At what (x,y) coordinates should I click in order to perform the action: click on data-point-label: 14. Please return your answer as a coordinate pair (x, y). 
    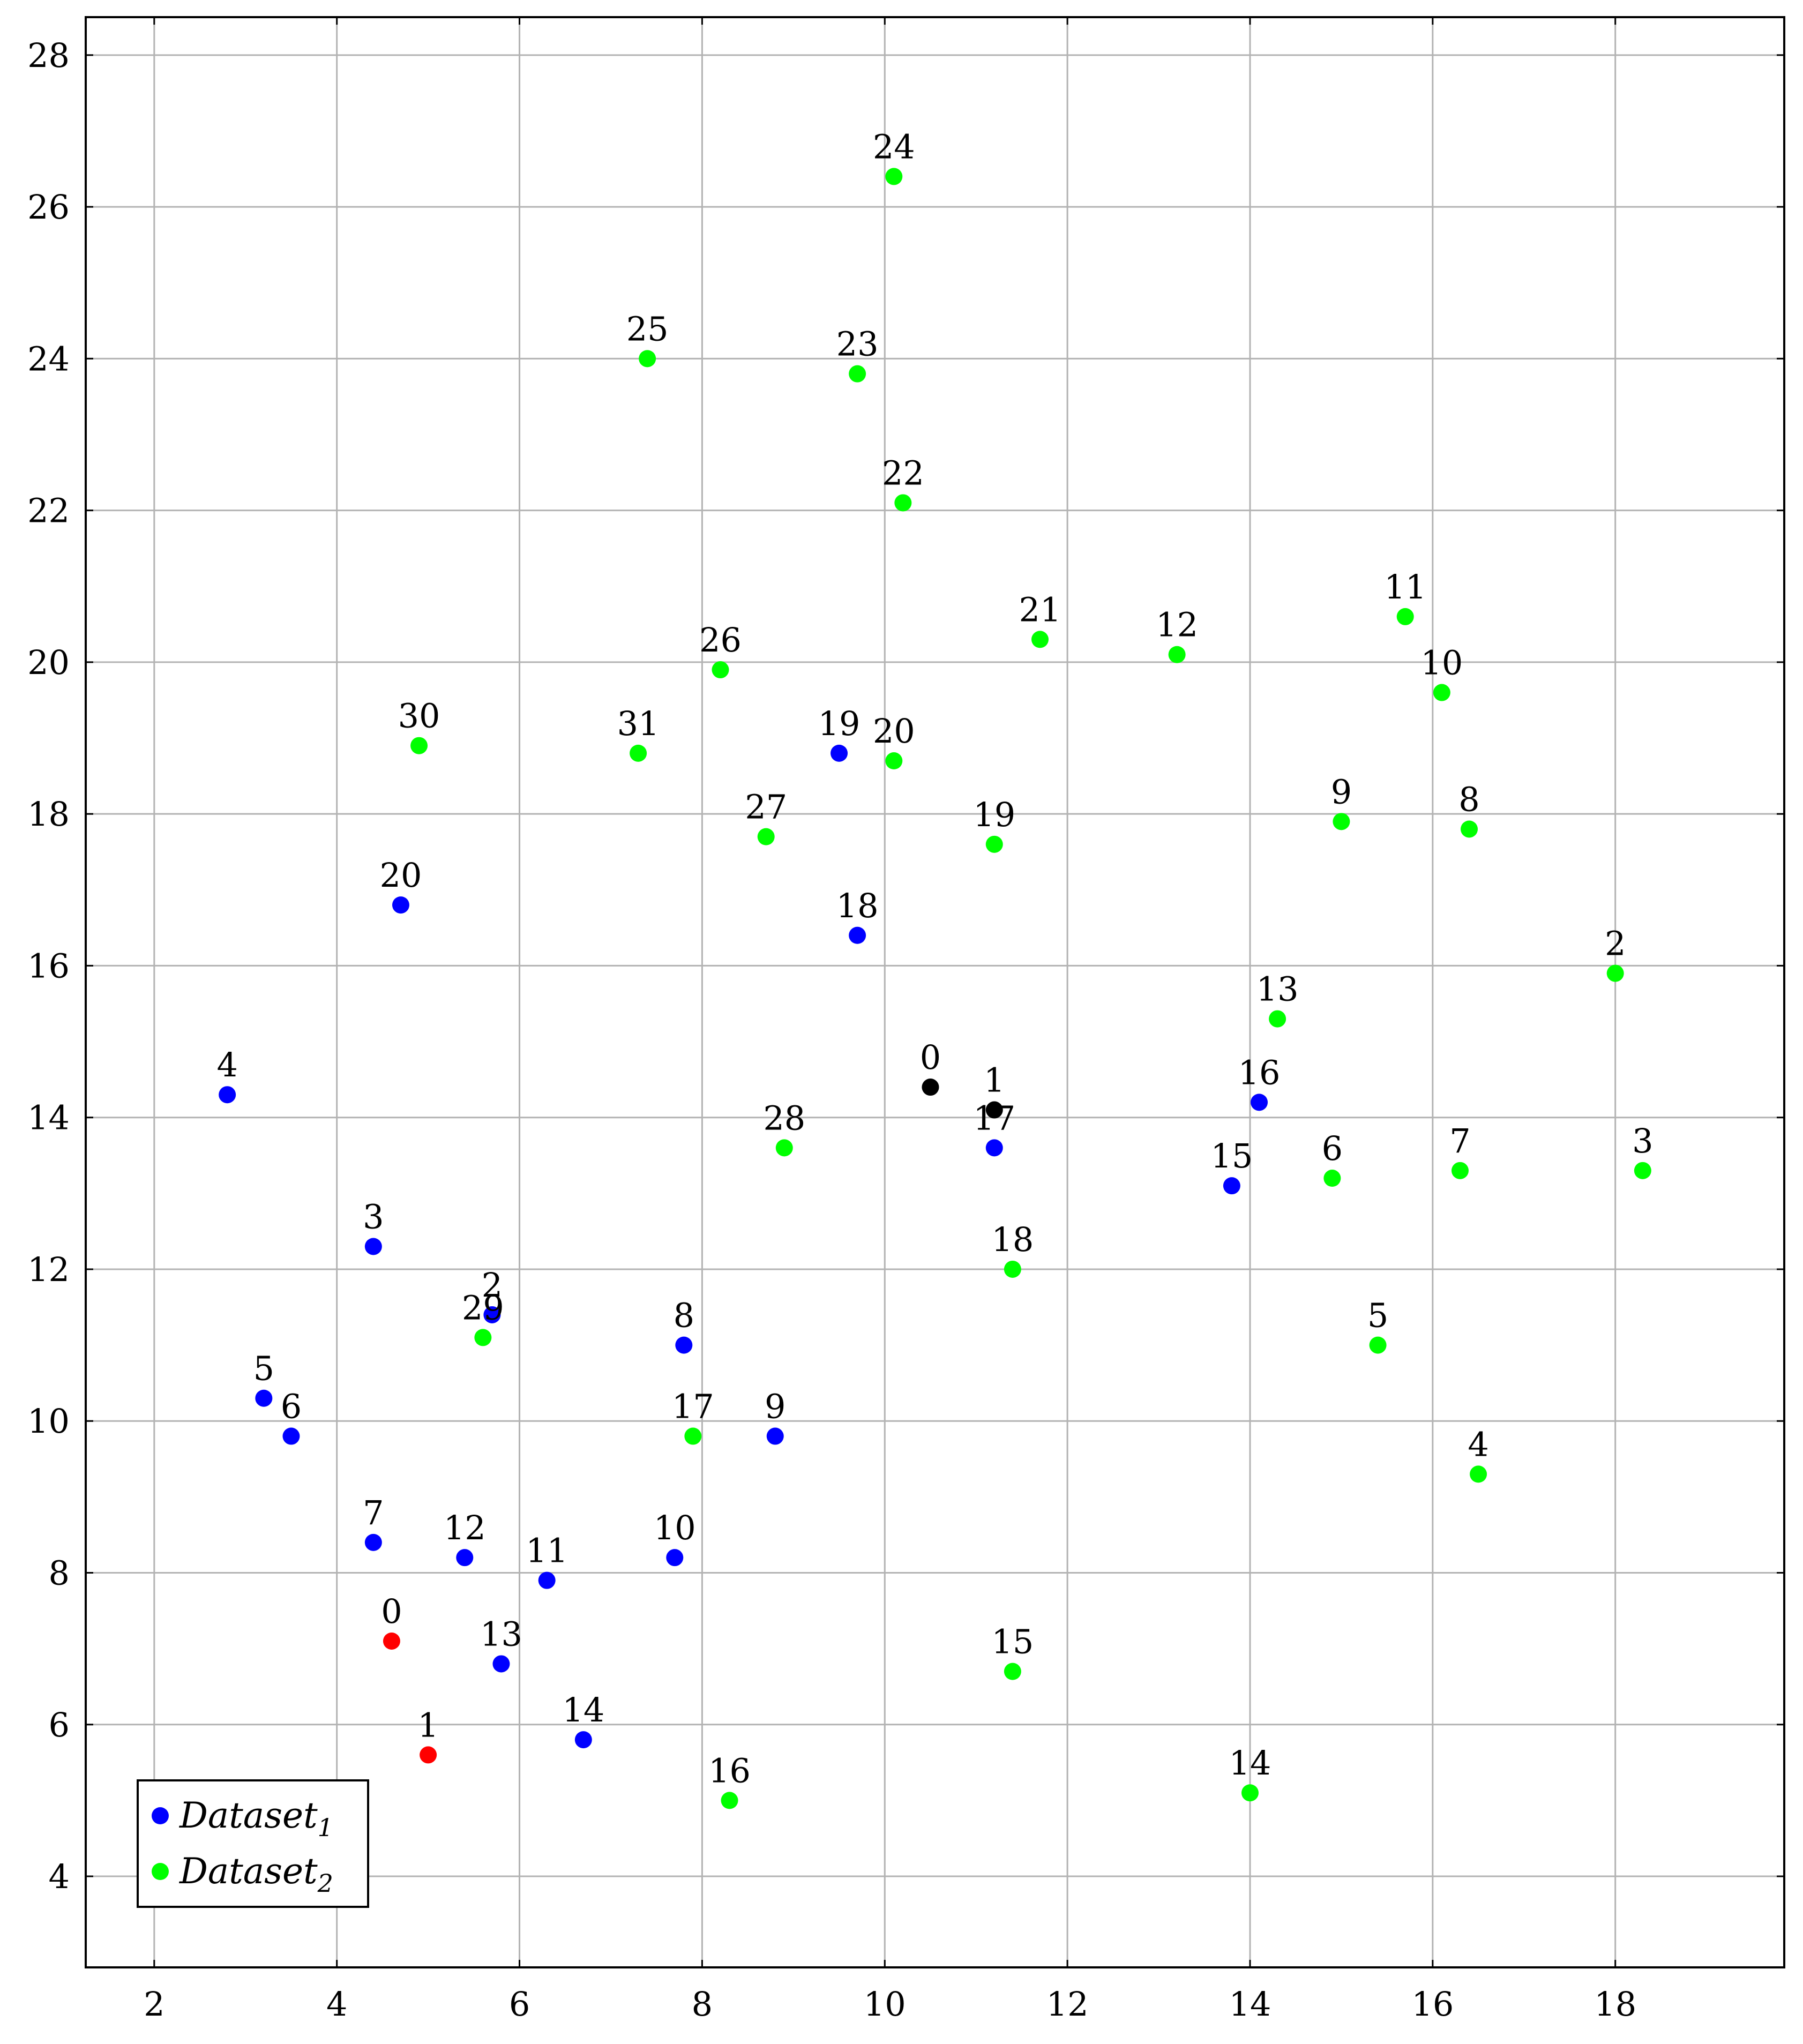
    Looking at the image, I should click on (583, 1710).